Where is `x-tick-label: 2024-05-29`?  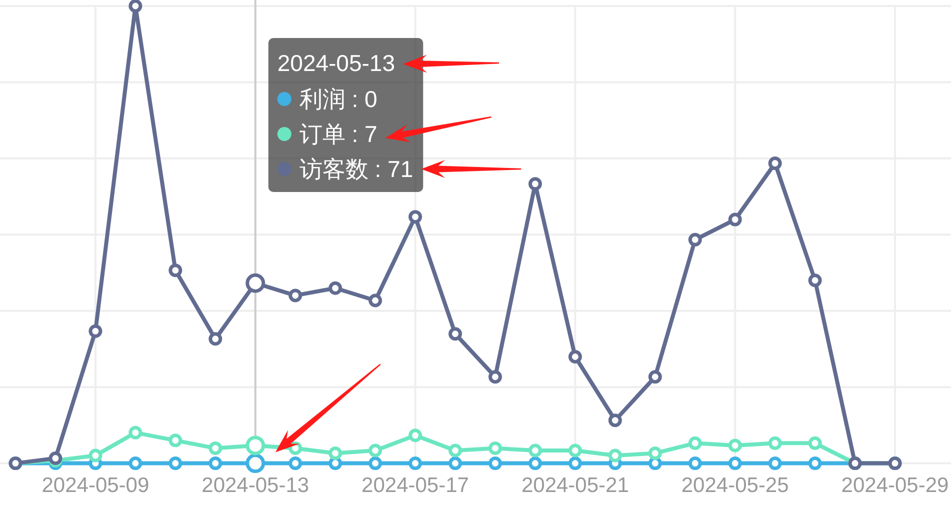
x-tick-label: 2024-05-29 is located at coordinates (895, 485).